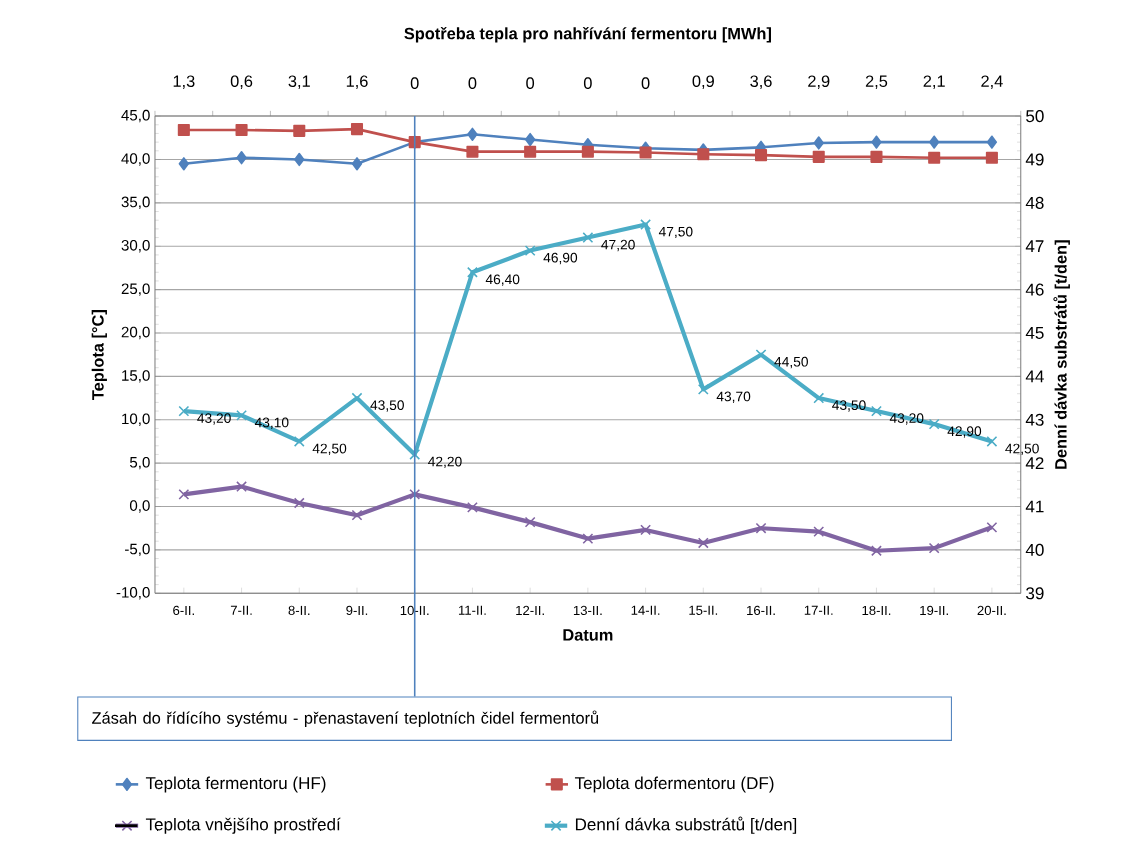 Image resolution: width=1127 pixels, height=843 pixels. What do you see at coordinates (445, 462) in the screenshot?
I see `data-label: 42,20` at bounding box center [445, 462].